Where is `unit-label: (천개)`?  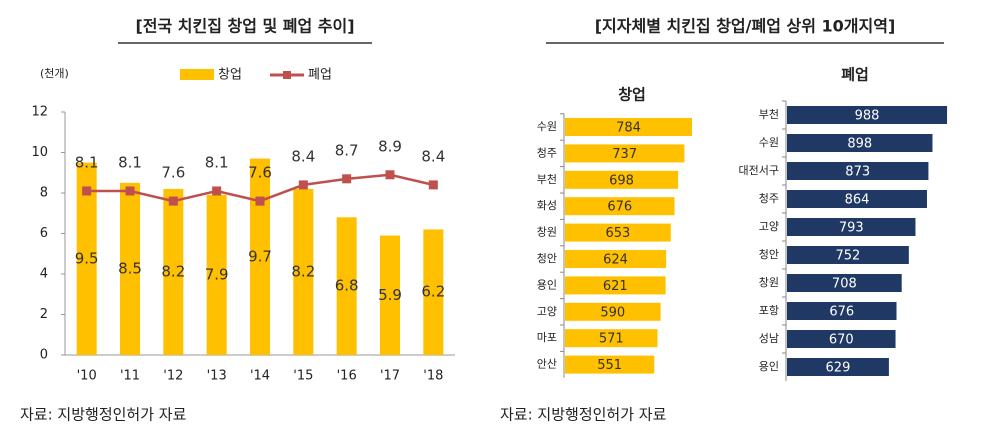 unit-label: (천개) is located at coordinates (54, 73).